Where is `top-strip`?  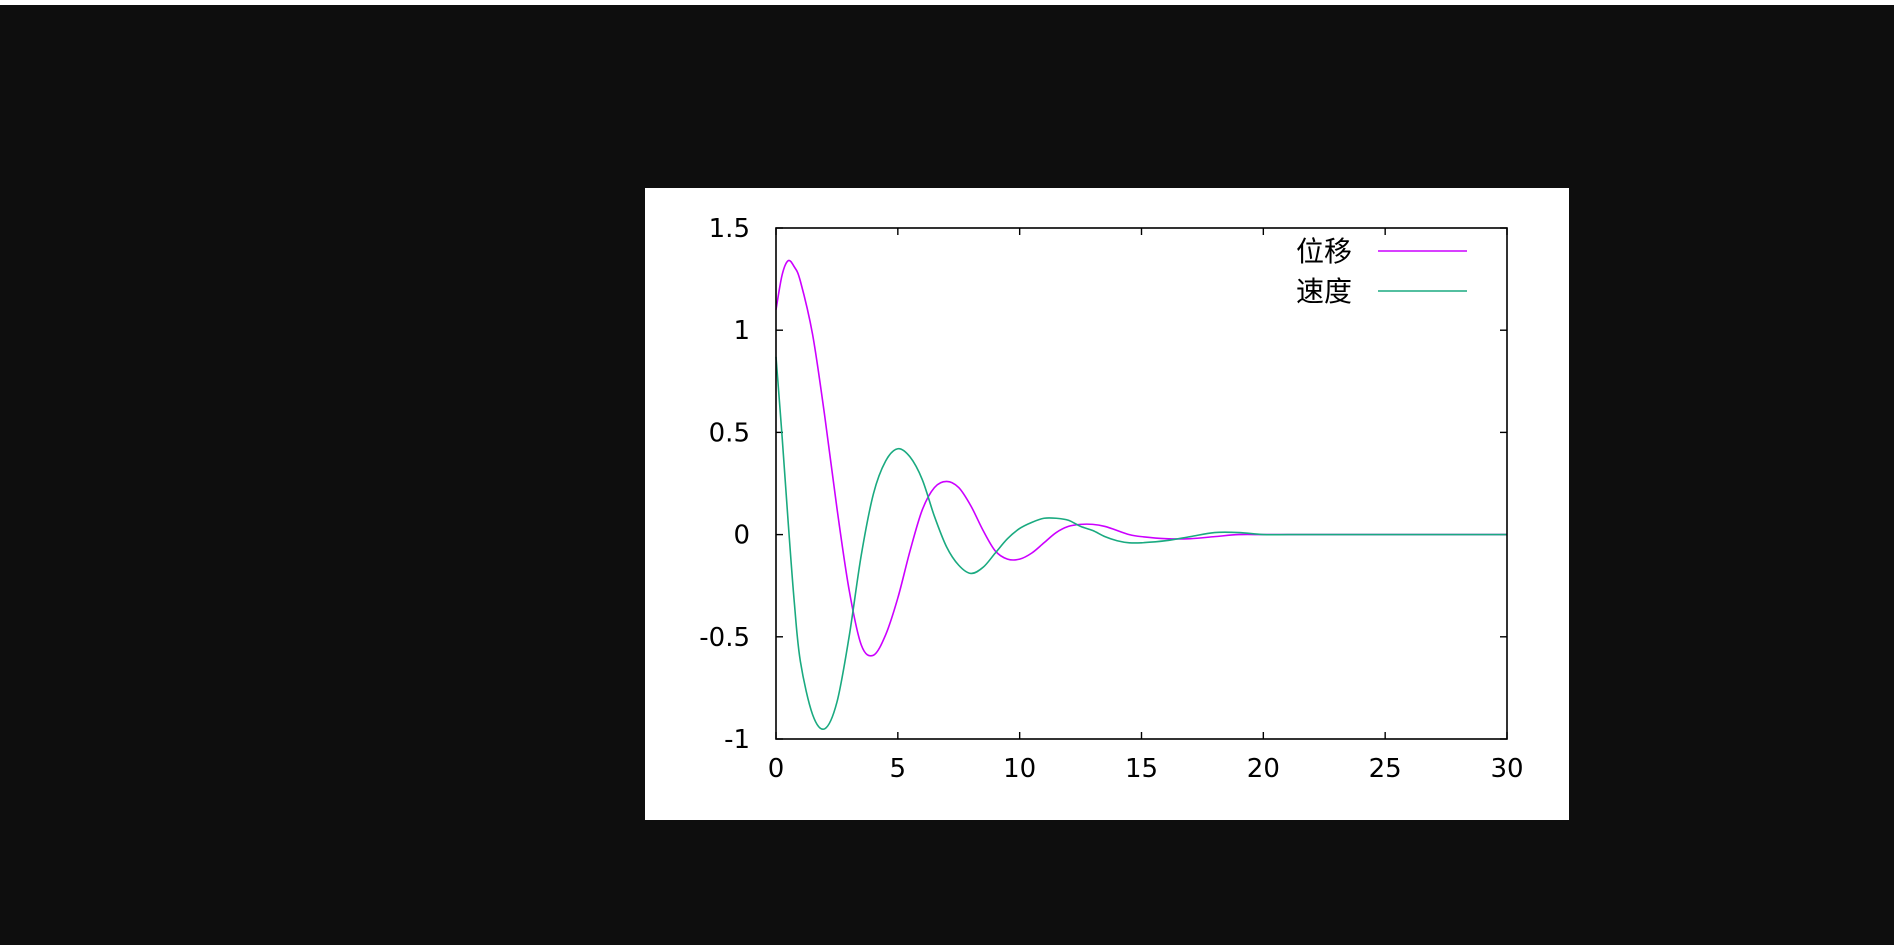
top-strip is located at coordinates (947, 2).